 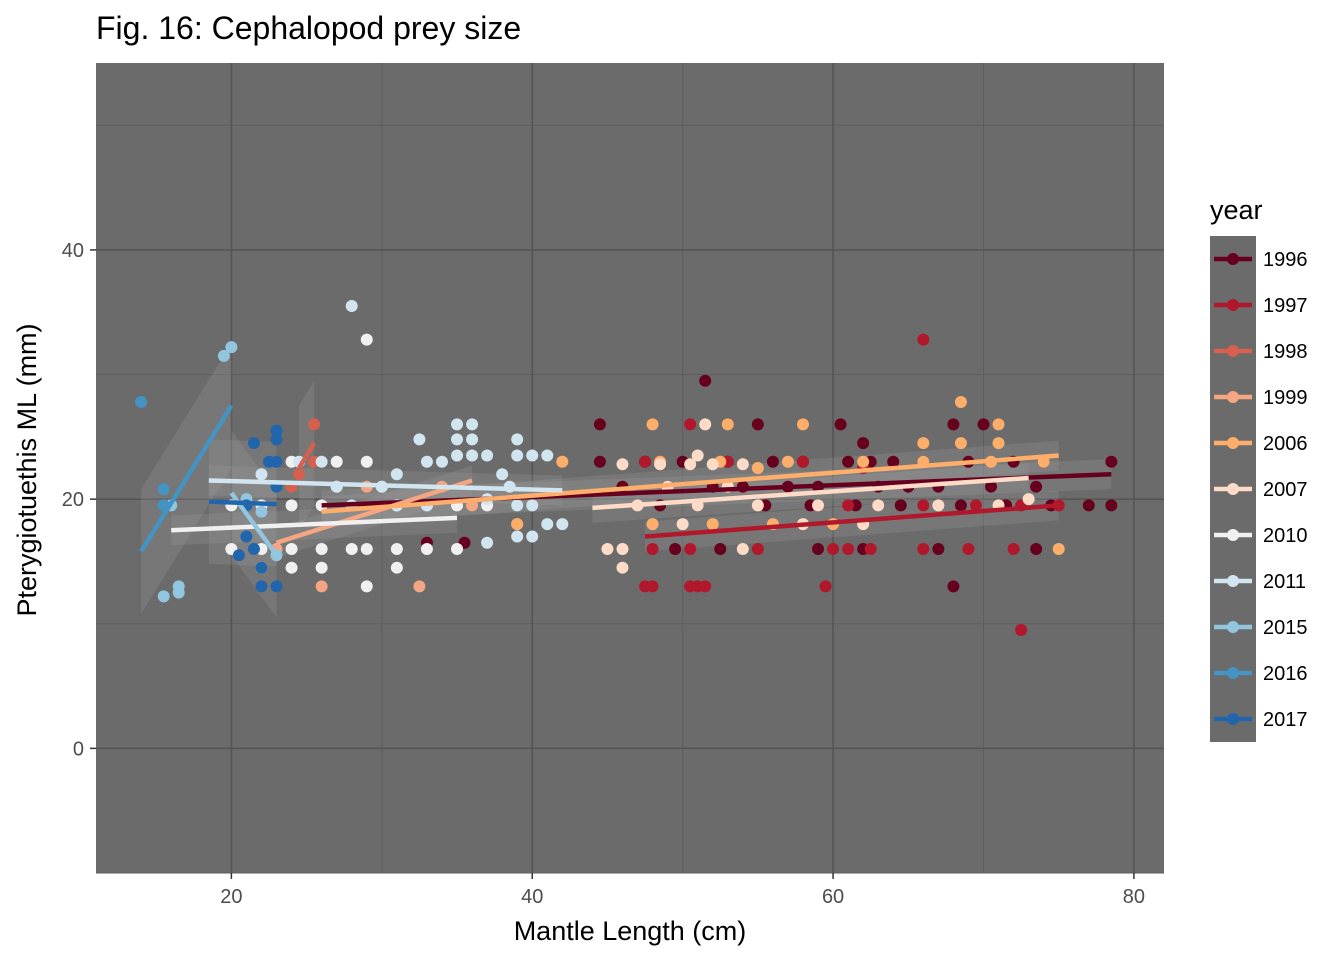 What do you see at coordinates (532, 897) in the screenshot?
I see `x-tick-label: 40` at bounding box center [532, 897].